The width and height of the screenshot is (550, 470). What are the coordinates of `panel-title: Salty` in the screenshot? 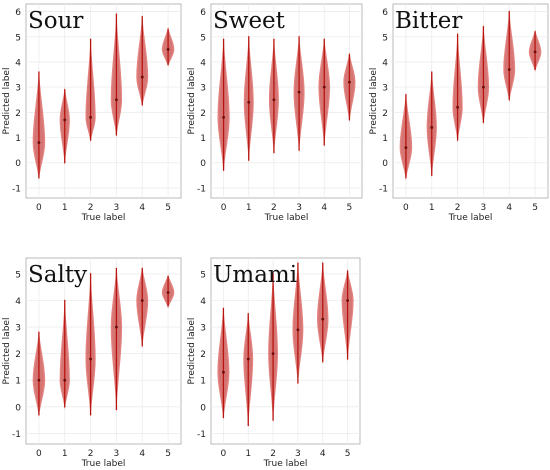 It's located at (57, 275).